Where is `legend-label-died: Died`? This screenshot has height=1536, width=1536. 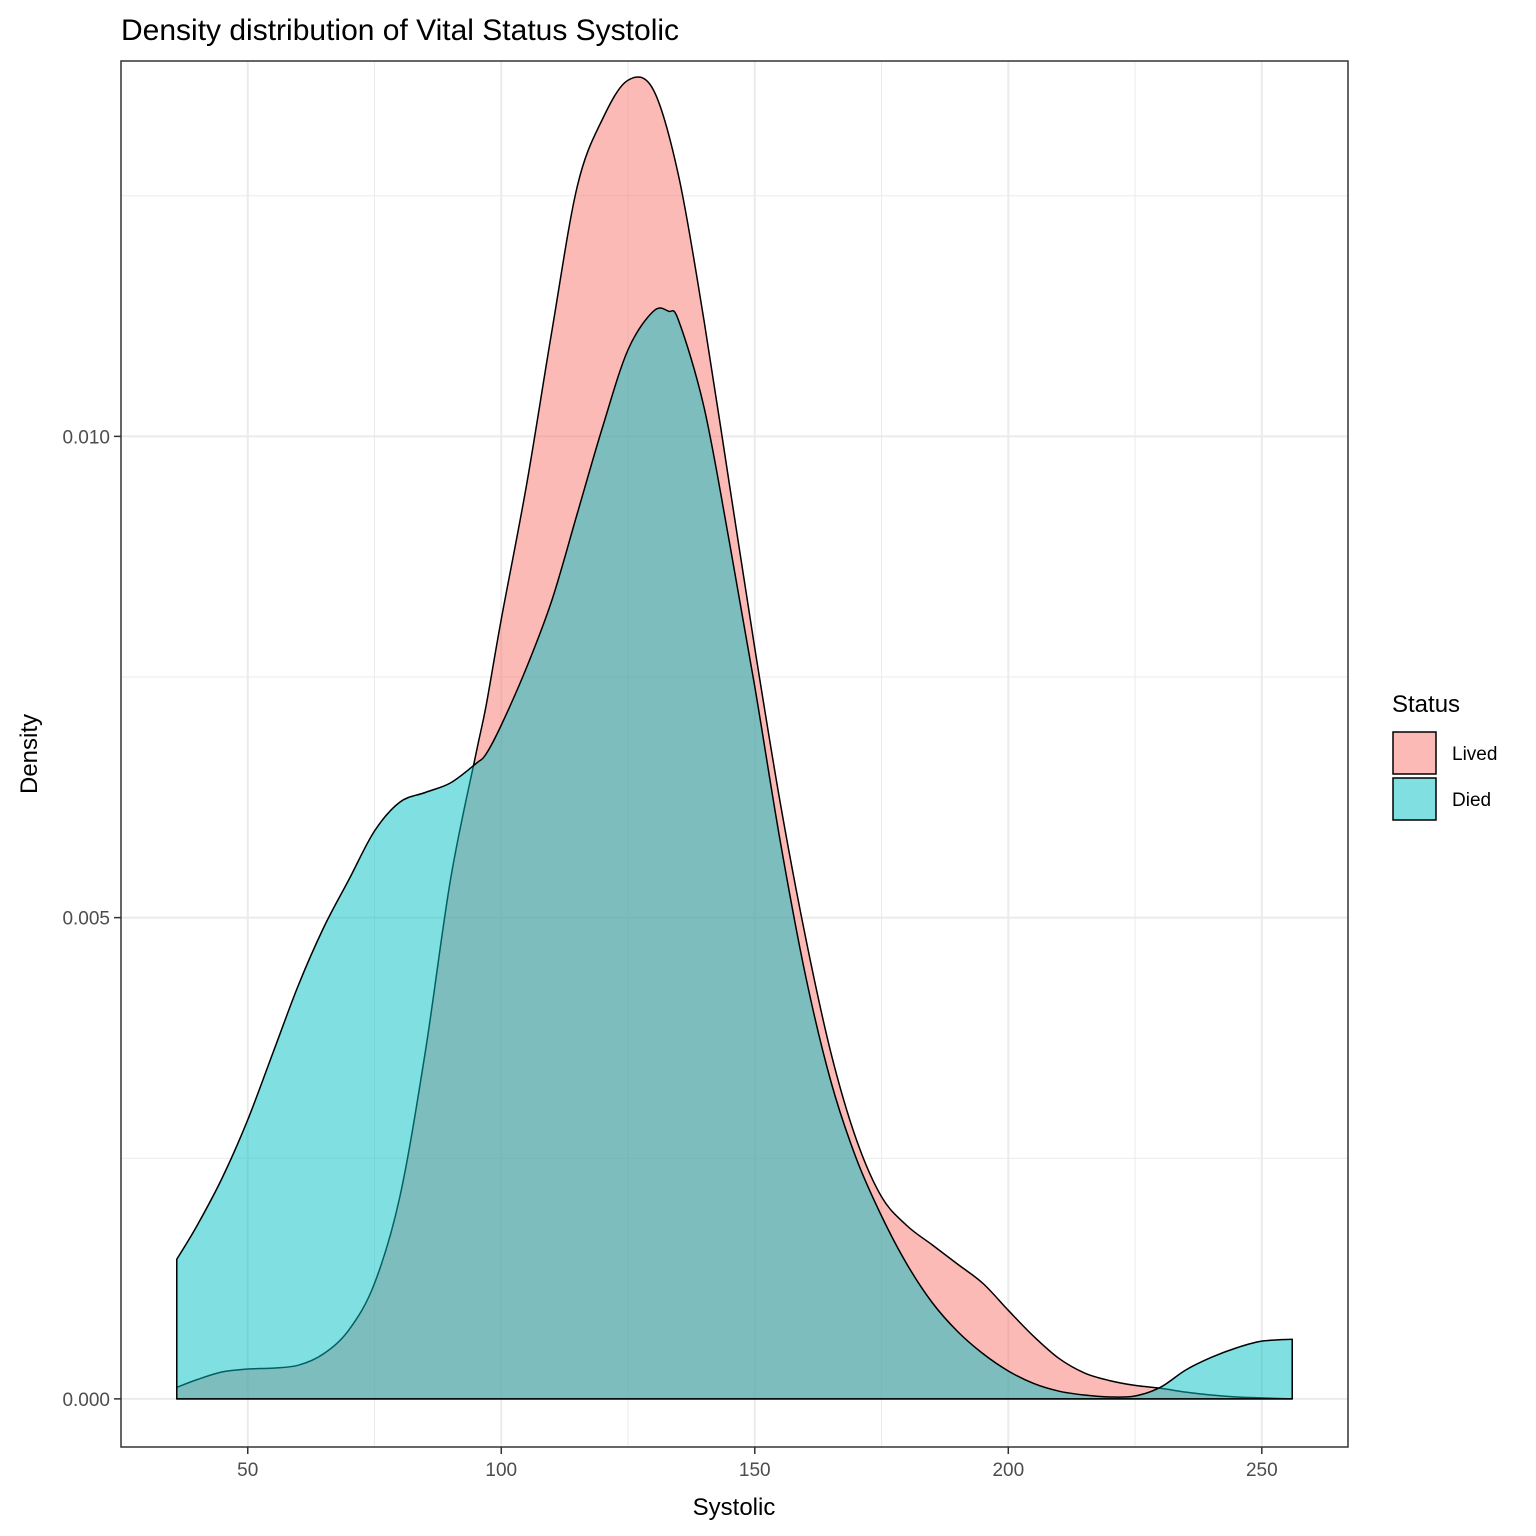
legend-label-died: Died is located at coordinates (1471, 800).